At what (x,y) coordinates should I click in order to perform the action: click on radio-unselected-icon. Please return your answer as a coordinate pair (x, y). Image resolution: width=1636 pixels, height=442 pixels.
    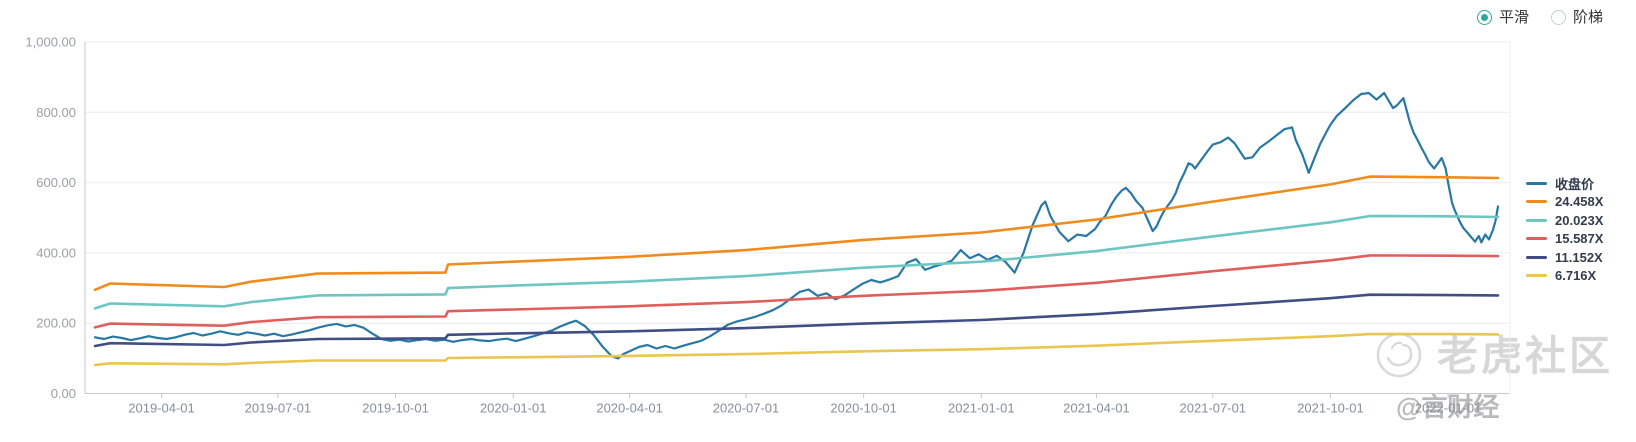
    Looking at the image, I should click on (1559, 17).